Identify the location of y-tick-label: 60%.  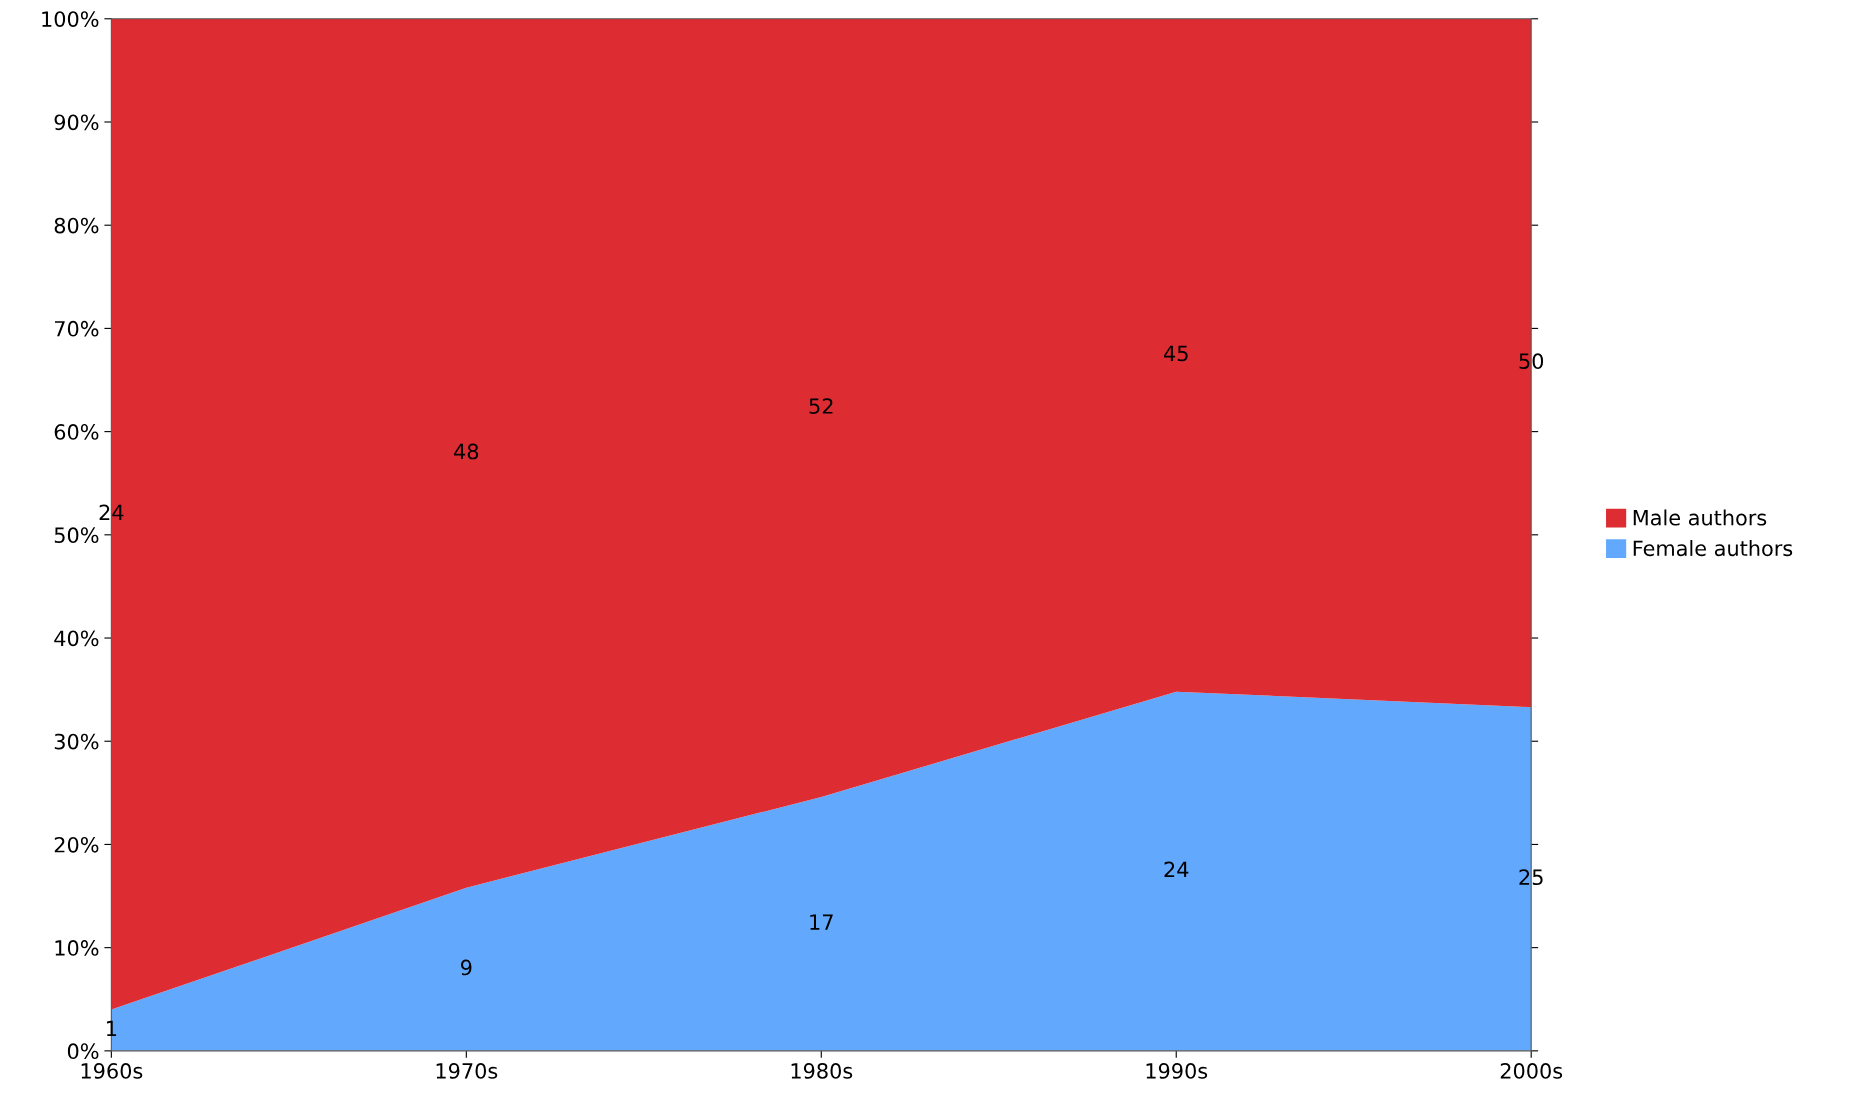
(76, 432).